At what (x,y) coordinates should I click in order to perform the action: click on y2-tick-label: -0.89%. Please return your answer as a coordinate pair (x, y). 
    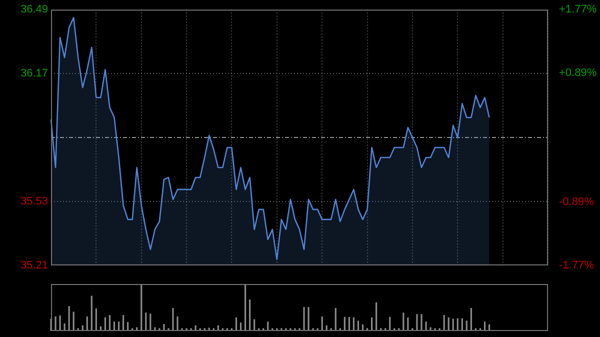
    Looking at the image, I should click on (576, 202).